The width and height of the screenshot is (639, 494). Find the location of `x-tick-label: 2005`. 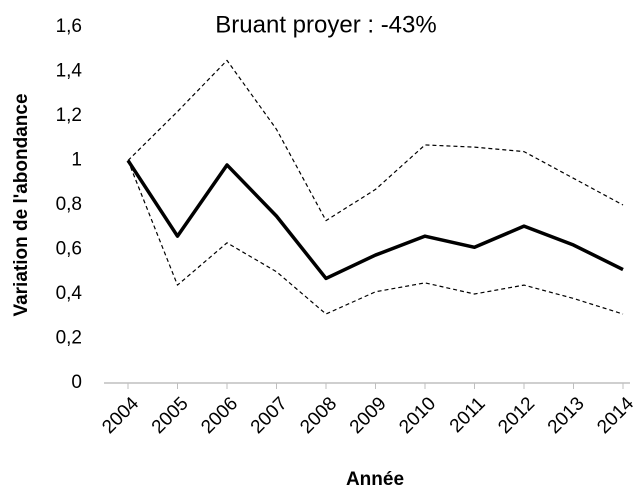

x-tick-label: 2005 is located at coordinates (170, 415).